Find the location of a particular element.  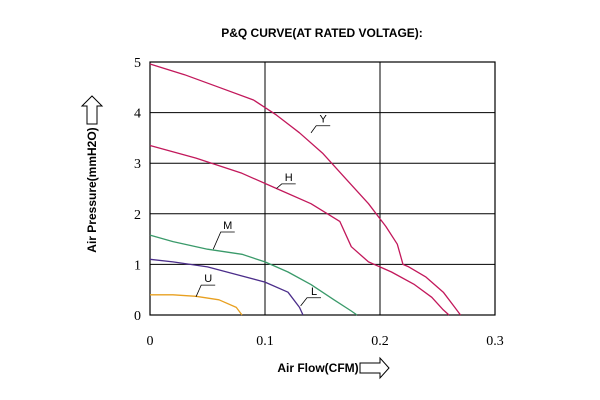

series-labels: Y H M L U is located at coordinates (263, 210).